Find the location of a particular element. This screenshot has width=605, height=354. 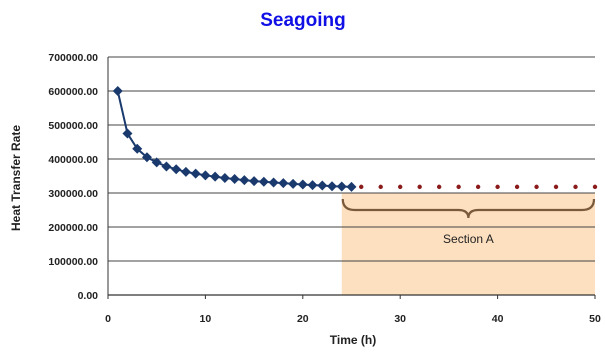

y-tick-label: 300000.00 is located at coordinates (73, 194).